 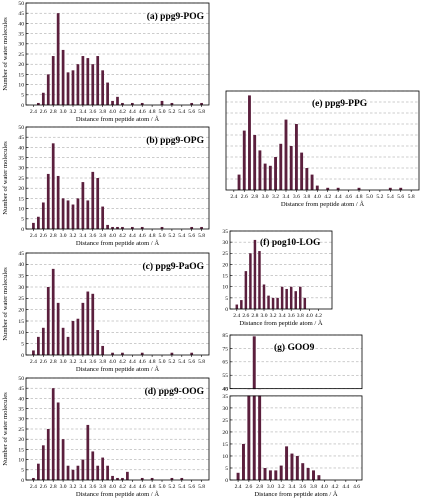 I want to click on y-tick-label: 30, so click(x=21, y=45).